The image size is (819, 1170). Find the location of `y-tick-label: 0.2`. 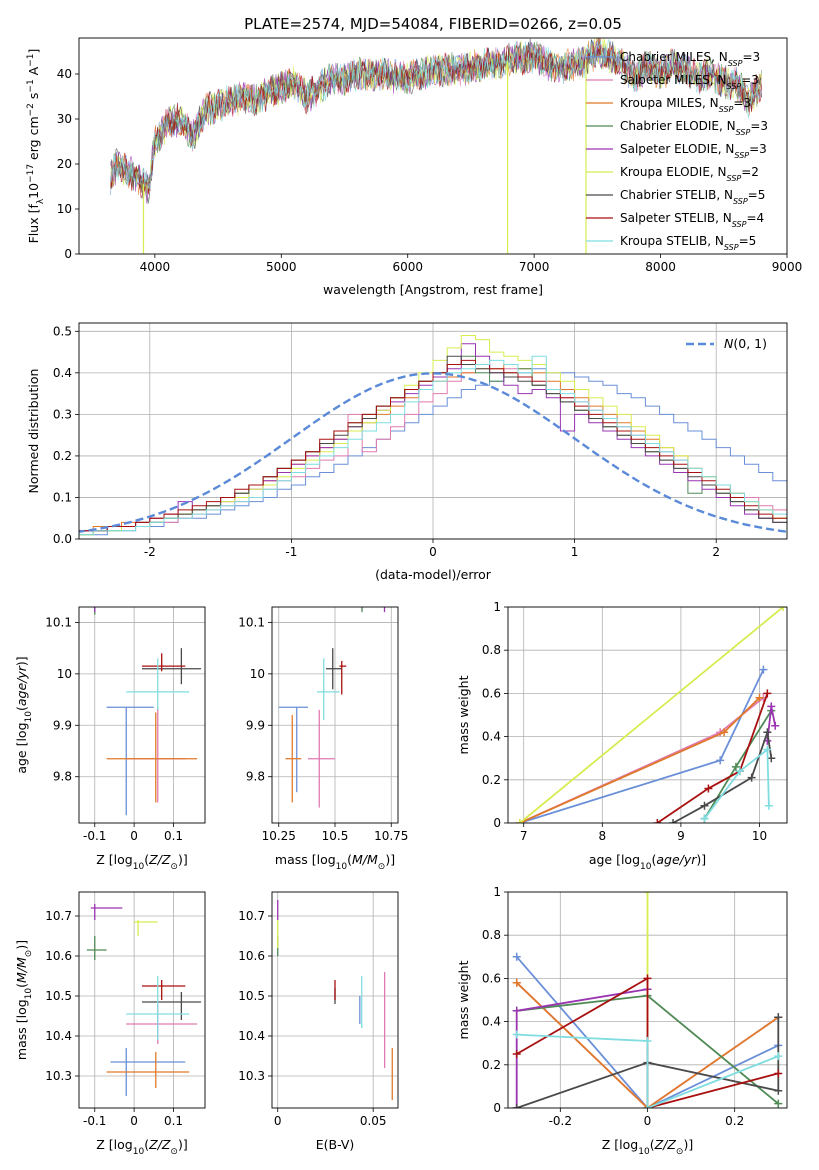

y-tick-label: 0.2 is located at coordinates (491, 1065).